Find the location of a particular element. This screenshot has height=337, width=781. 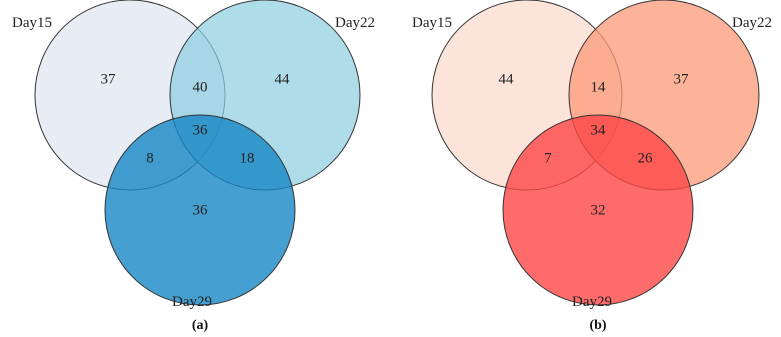

circle-day29-b is located at coordinates (598, 210).